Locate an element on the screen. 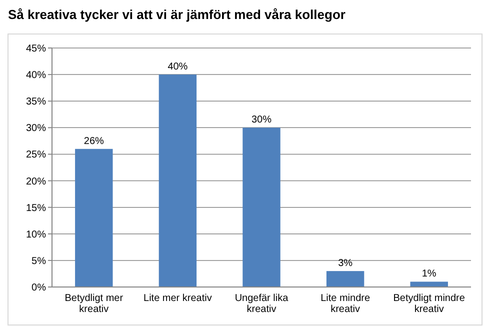 The width and height of the screenshot is (483, 326). data-label: 1% is located at coordinates (429, 274).